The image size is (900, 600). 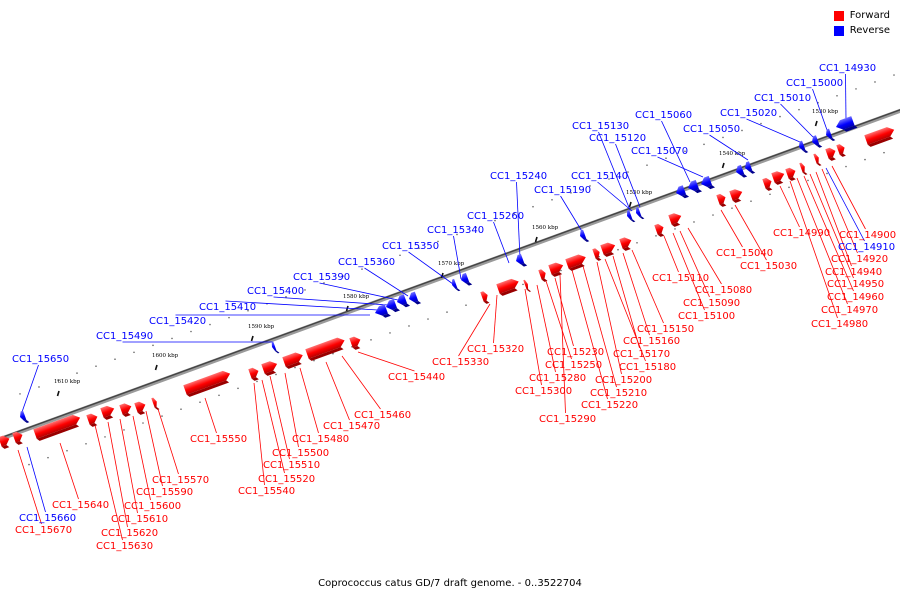 What do you see at coordinates (814, 83) in the screenshot?
I see `gene-label: CC1_15000` at bounding box center [814, 83].